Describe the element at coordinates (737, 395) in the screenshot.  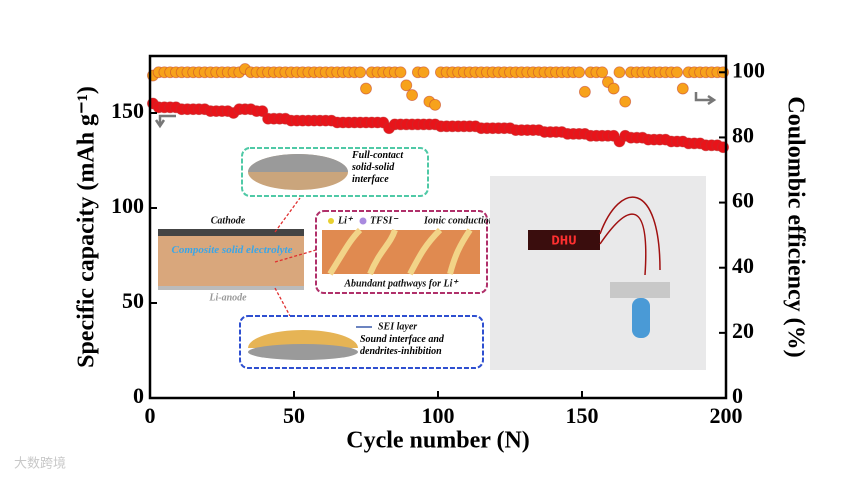
I see `y2-tick-label: 0` at that location.